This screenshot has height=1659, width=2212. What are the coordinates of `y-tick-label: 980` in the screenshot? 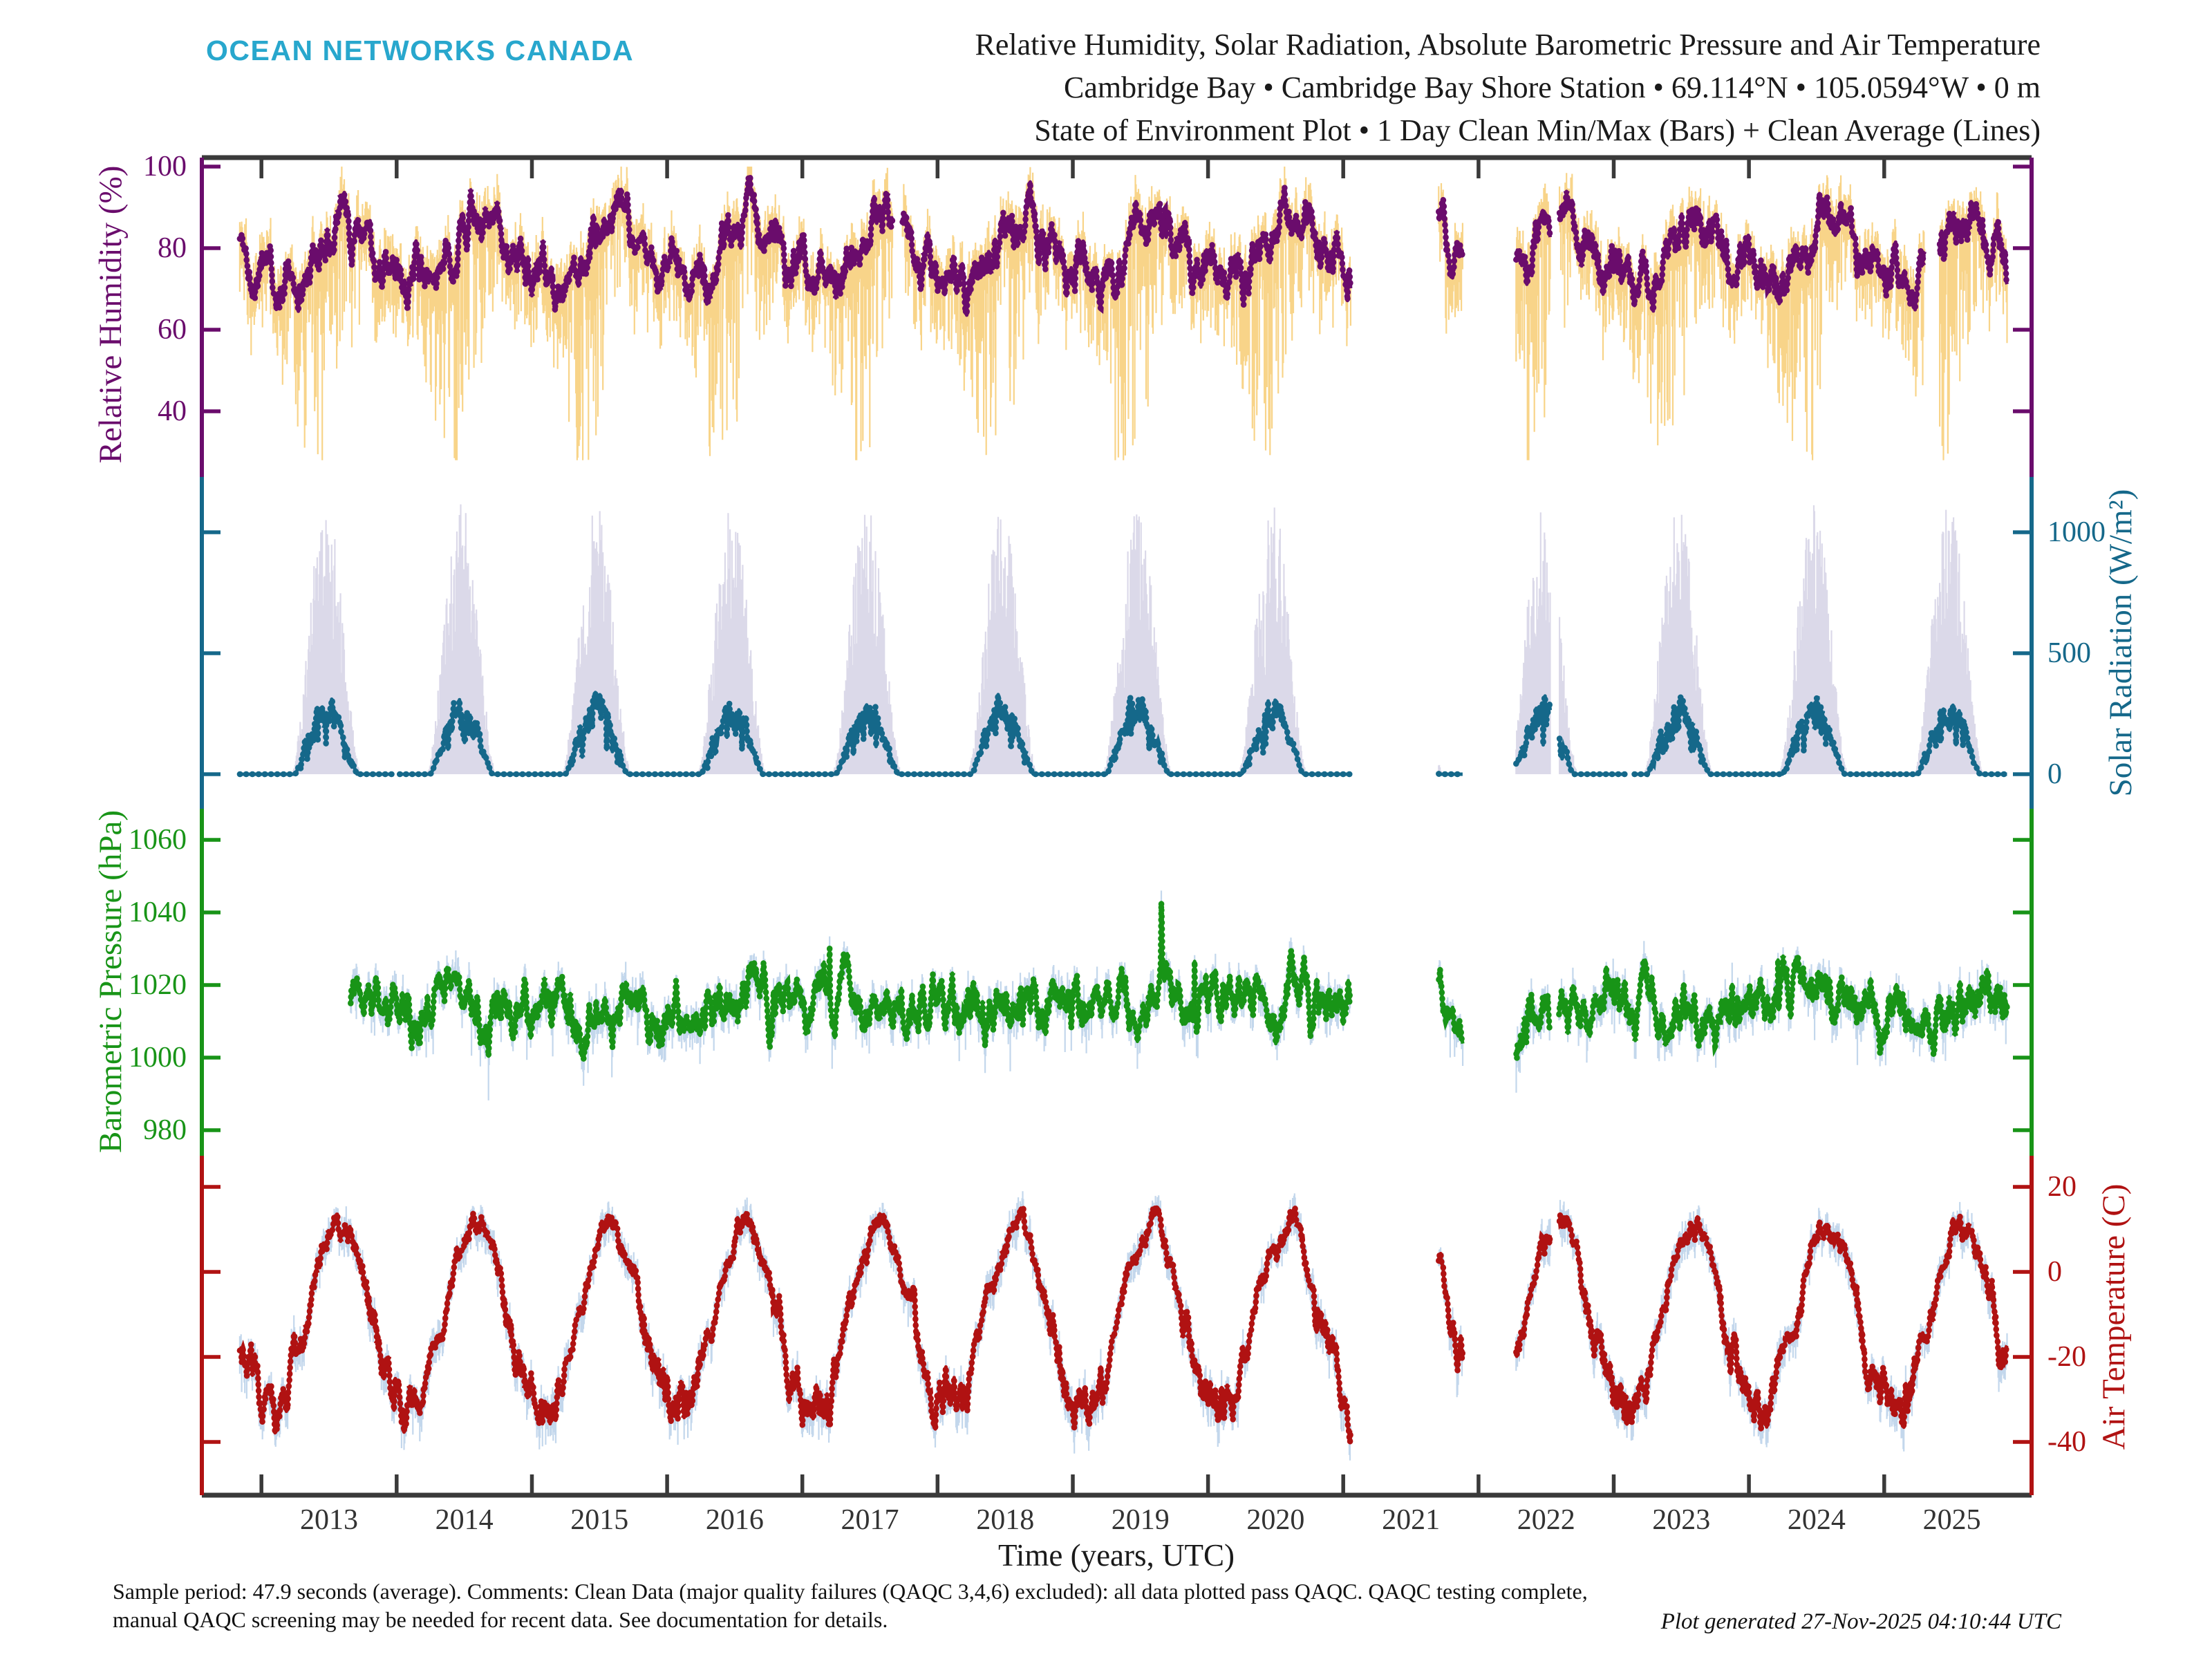 It's located at (165, 1130).